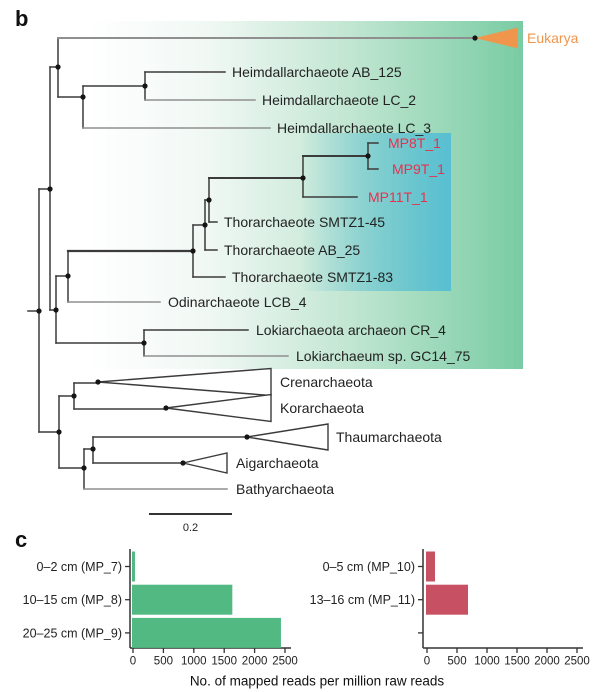 The image size is (604, 692). Describe the element at coordinates (418, 169) in the screenshot. I see `taxon-label: MP9T_1` at that location.